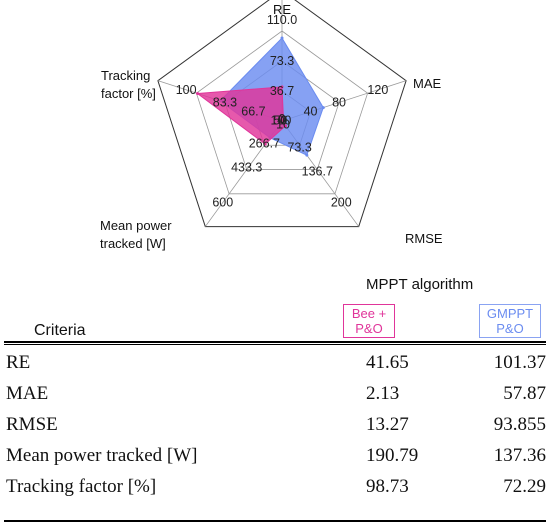 Image resolution: width=550 pixels, height=525 pixels. I want to click on bee-value-cell: 190.79, so click(392, 455).